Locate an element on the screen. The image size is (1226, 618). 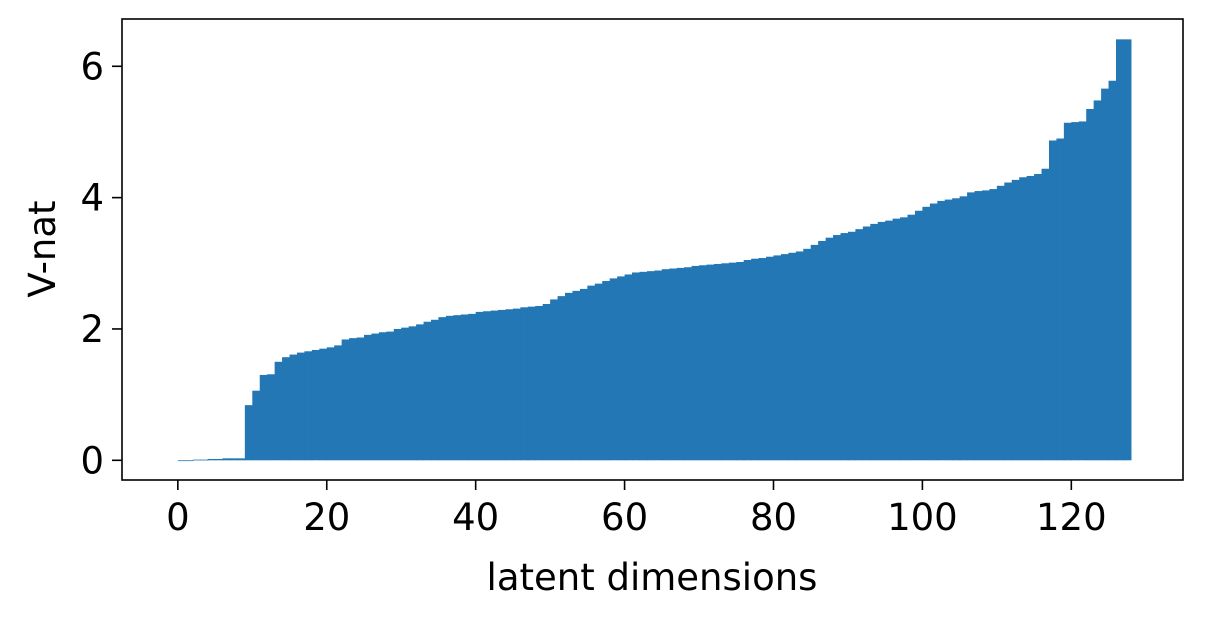
y-tick-label: 4 is located at coordinates (92, 198).